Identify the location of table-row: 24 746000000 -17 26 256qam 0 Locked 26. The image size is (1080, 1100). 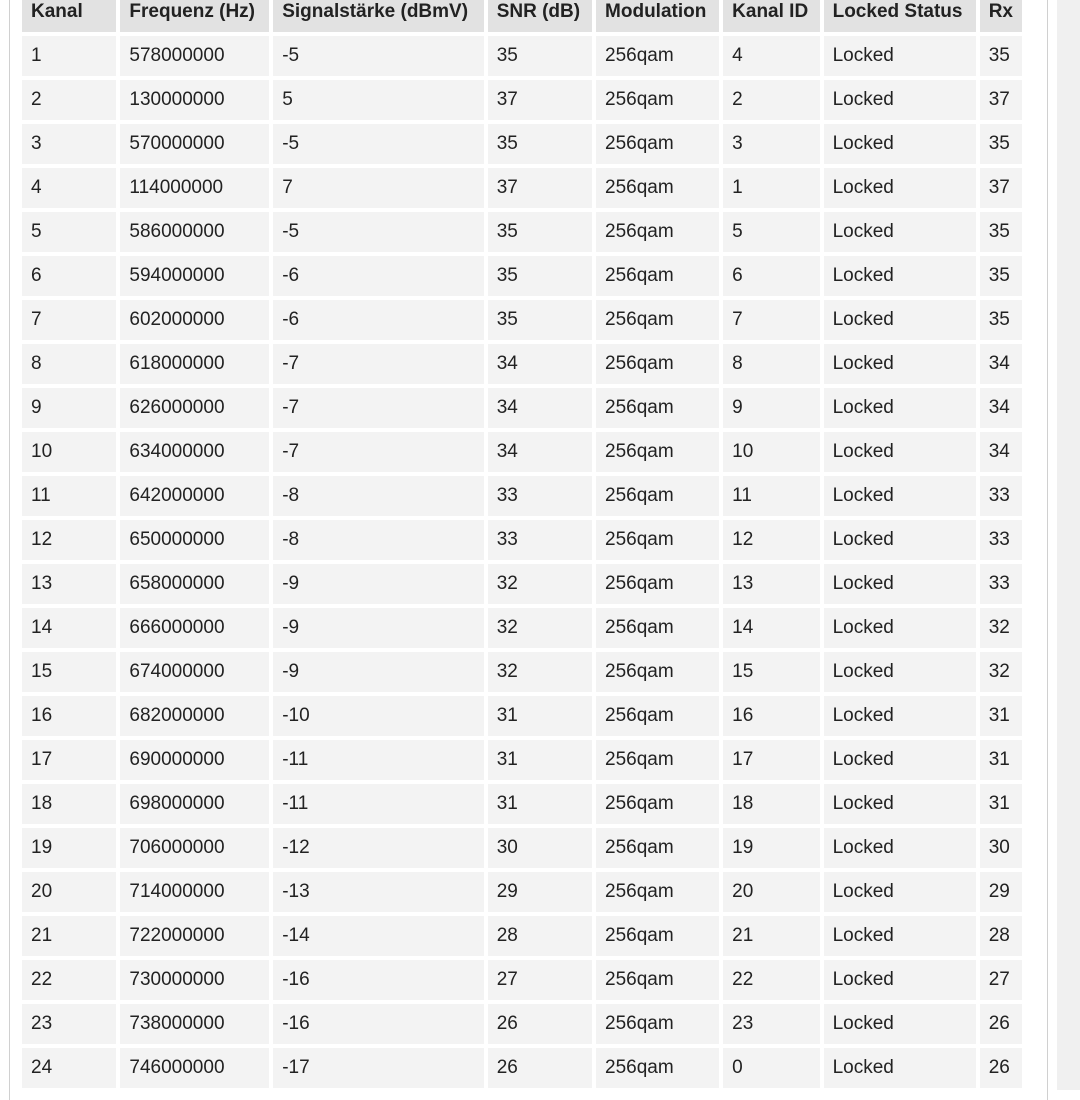
(522, 1068).